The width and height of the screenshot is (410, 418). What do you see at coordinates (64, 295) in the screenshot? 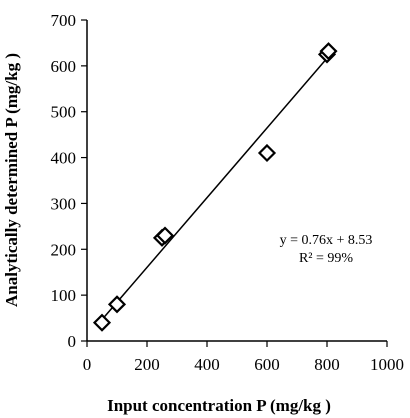
I see `y-tick-label: 100` at bounding box center [64, 295].